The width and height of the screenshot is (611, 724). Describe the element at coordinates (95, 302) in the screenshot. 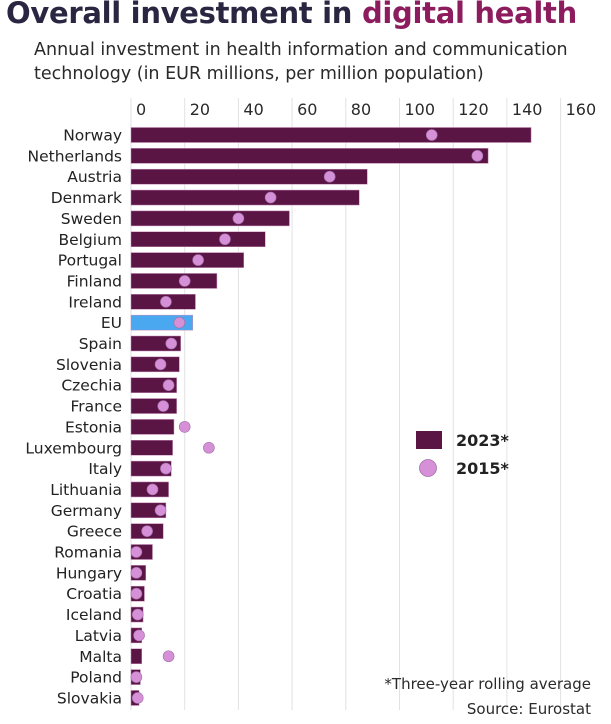

I see `category-label: Ireland` at that location.